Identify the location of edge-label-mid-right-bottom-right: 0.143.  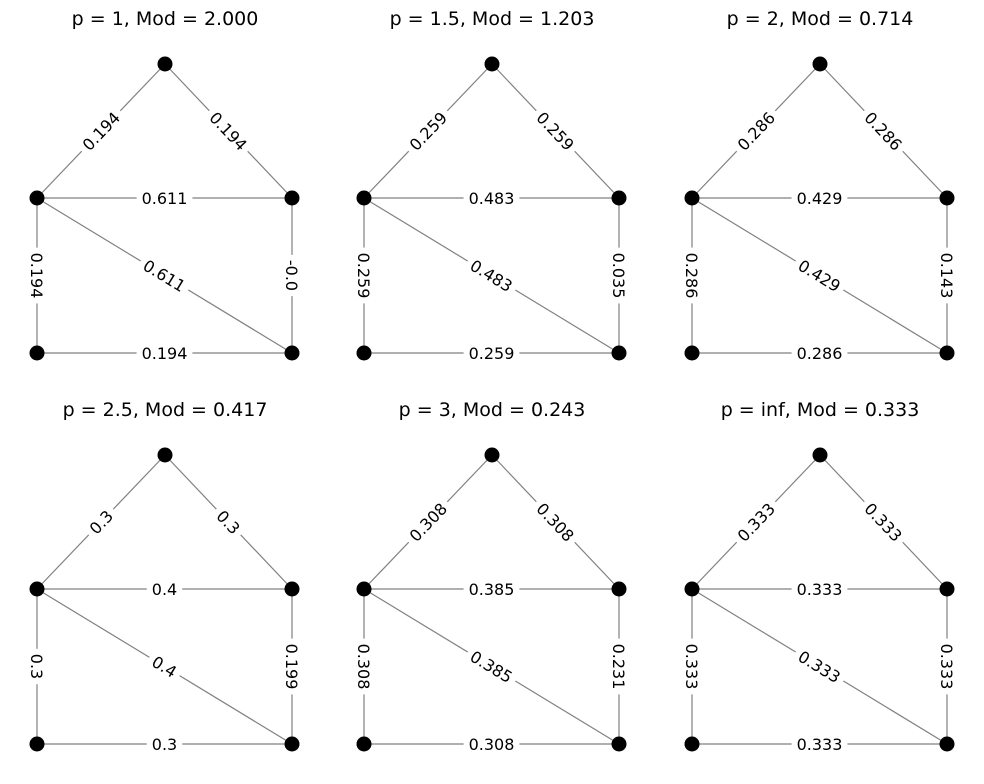
(947, 275).